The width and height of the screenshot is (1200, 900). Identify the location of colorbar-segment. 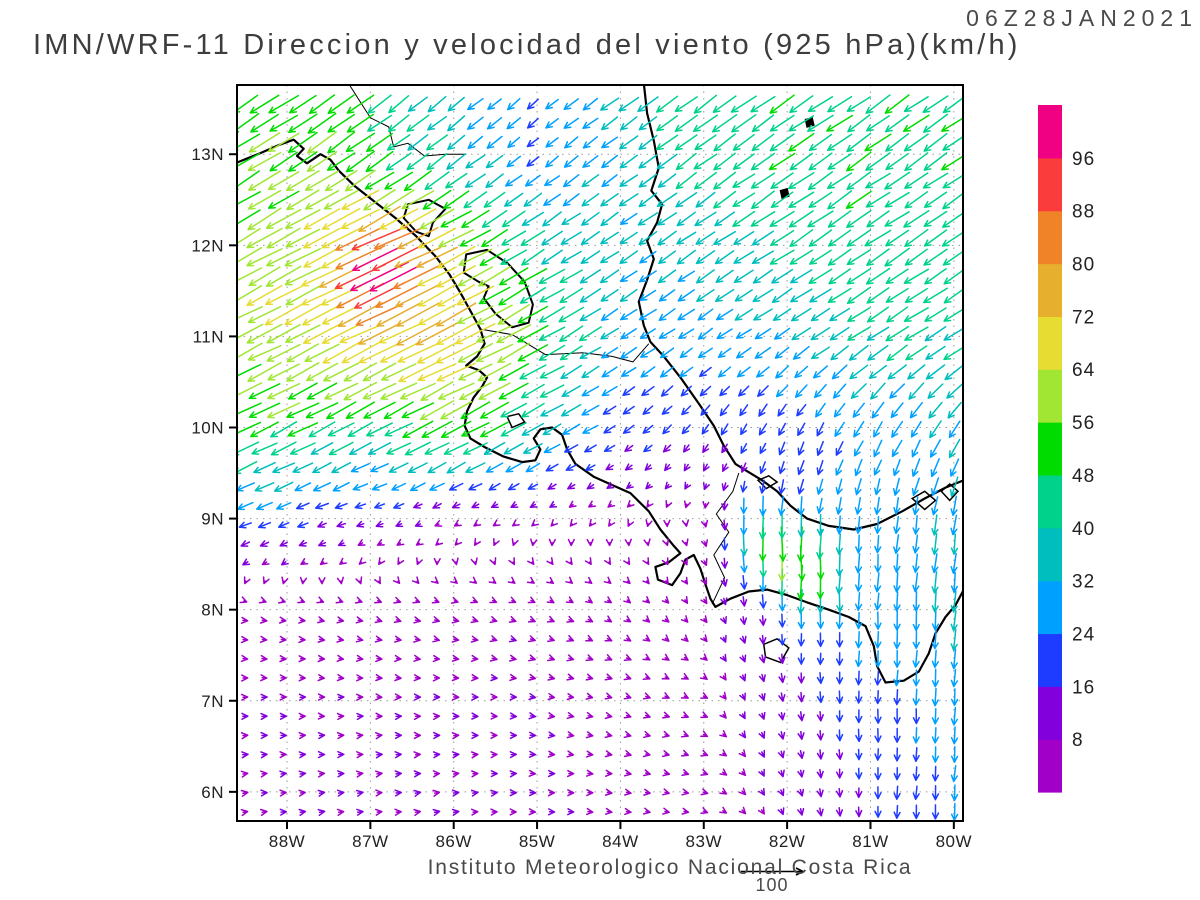
(1050, 501).